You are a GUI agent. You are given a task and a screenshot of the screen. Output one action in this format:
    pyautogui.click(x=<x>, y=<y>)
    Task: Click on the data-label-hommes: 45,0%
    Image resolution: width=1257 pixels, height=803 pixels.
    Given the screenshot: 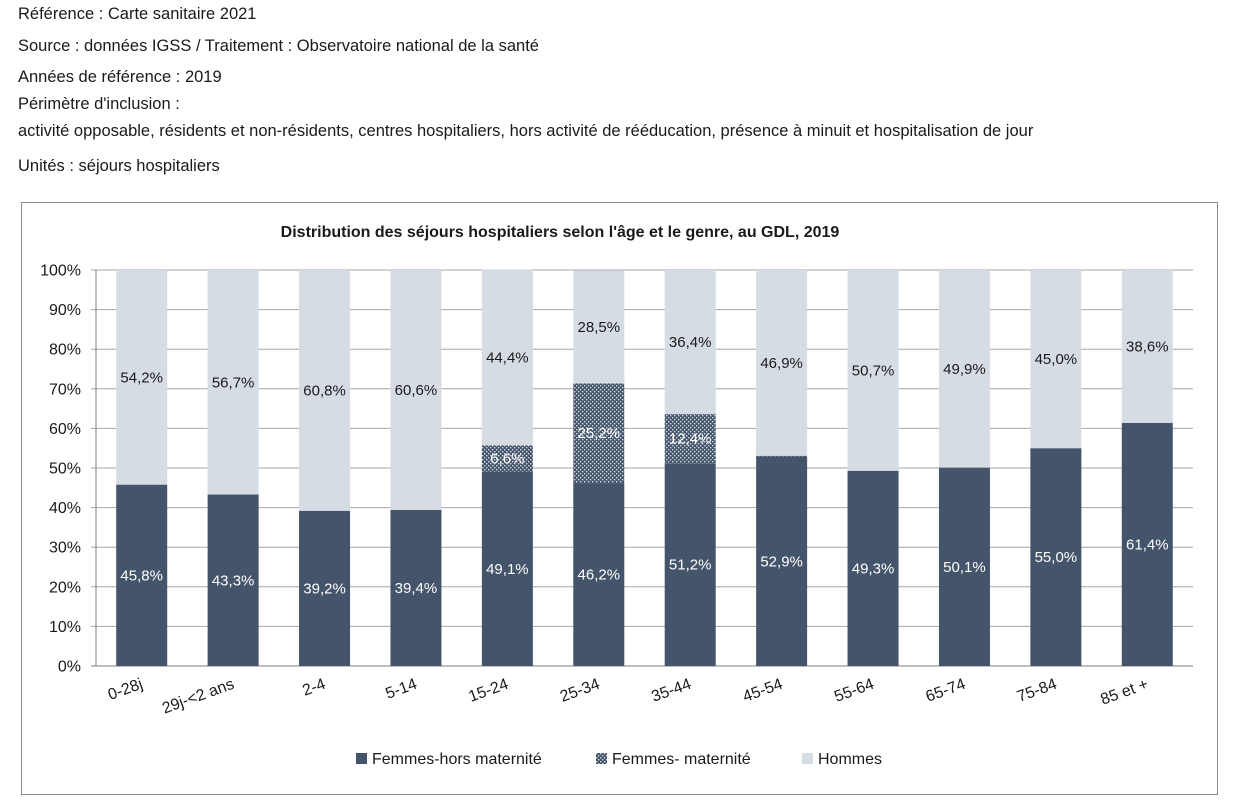 What is the action you would take?
    pyautogui.click(x=1056, y=359)
    